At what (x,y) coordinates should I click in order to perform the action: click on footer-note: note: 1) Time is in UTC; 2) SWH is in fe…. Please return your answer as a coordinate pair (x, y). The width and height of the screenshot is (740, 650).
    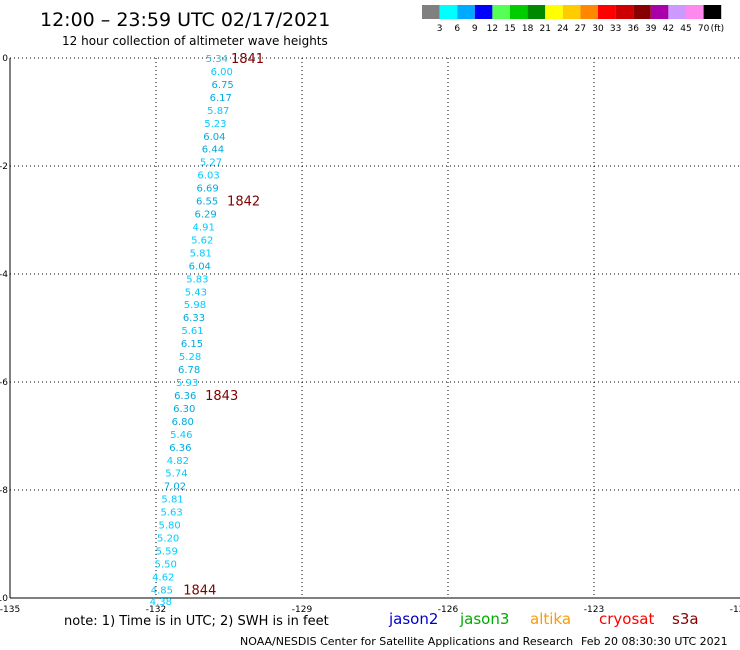
    Looking at the image, I should click on (196, 621).